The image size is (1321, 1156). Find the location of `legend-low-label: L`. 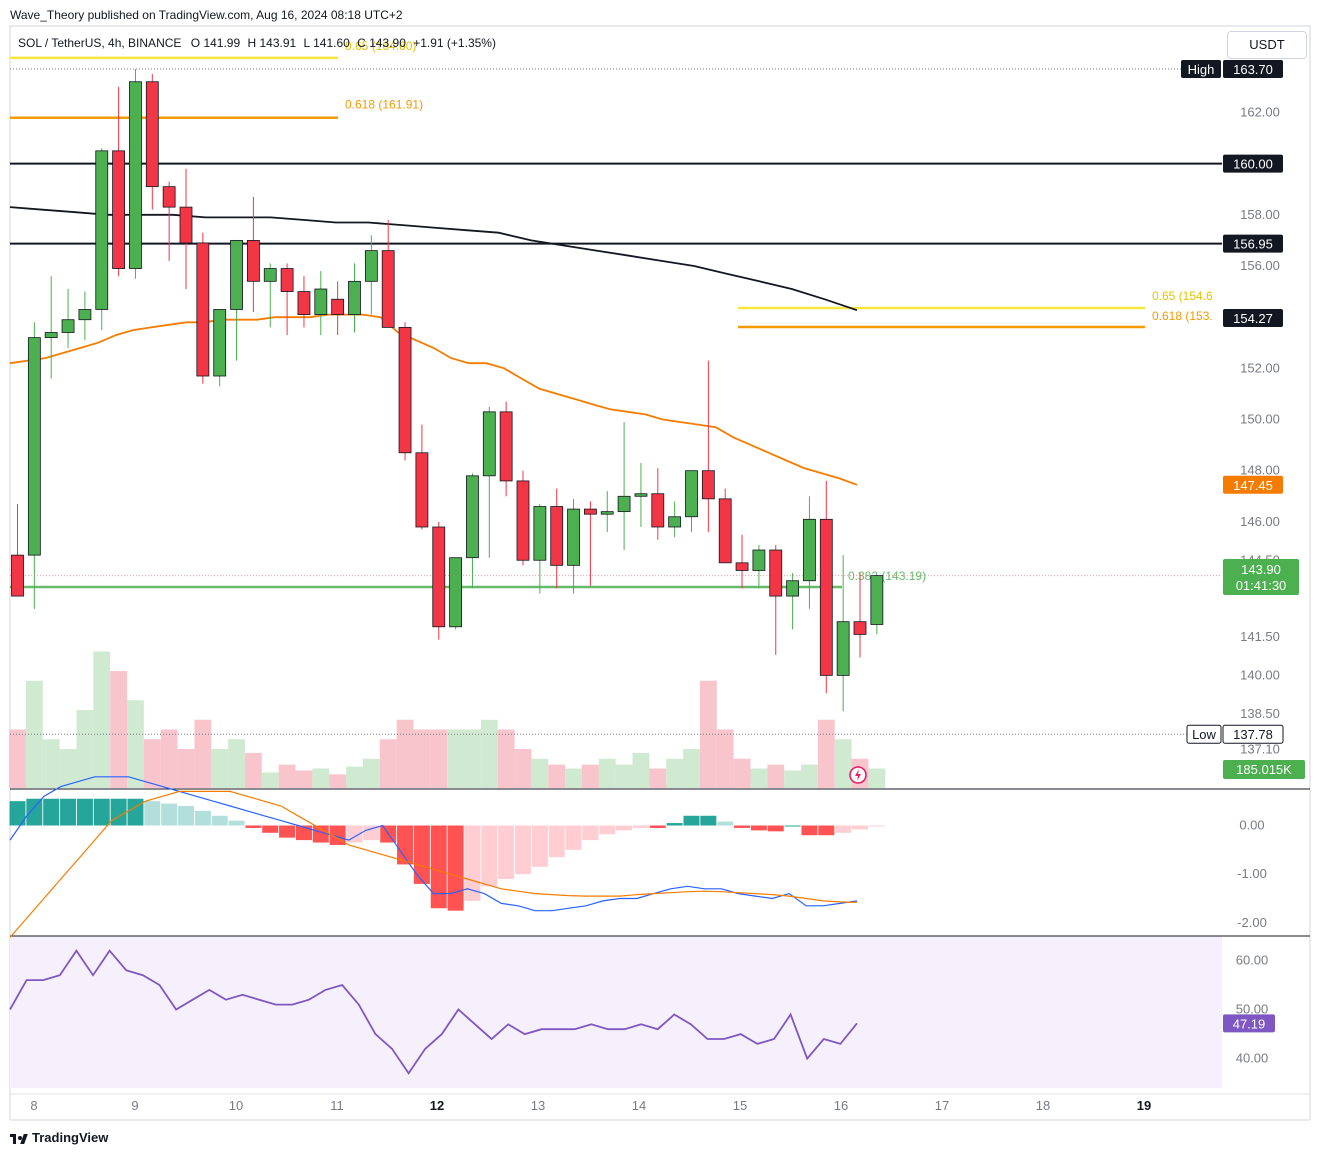

legend-low-label: L is located at coordinates (307, 43).